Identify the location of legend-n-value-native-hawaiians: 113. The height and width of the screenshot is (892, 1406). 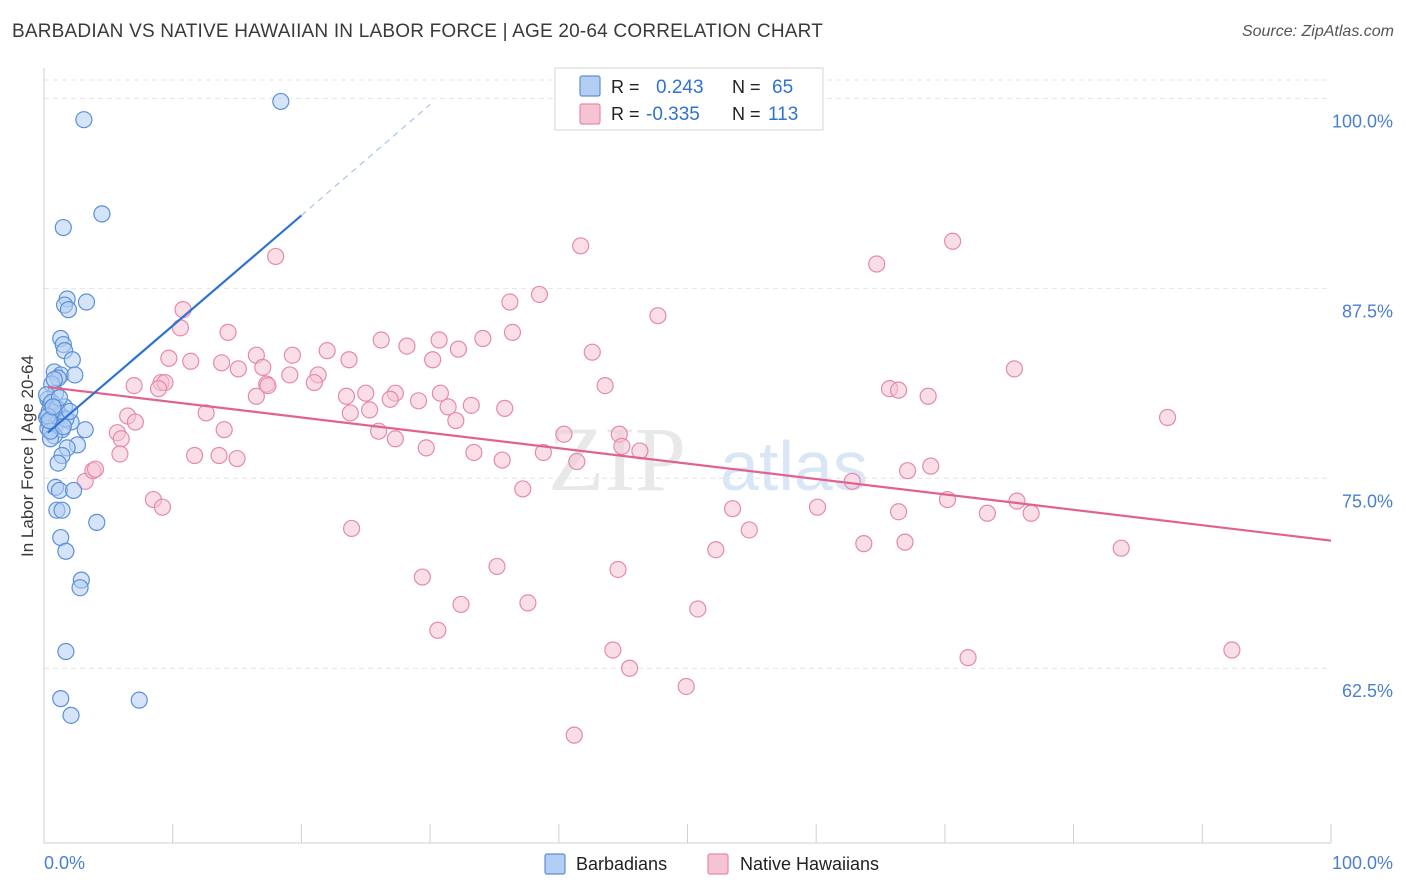
(783, 114).